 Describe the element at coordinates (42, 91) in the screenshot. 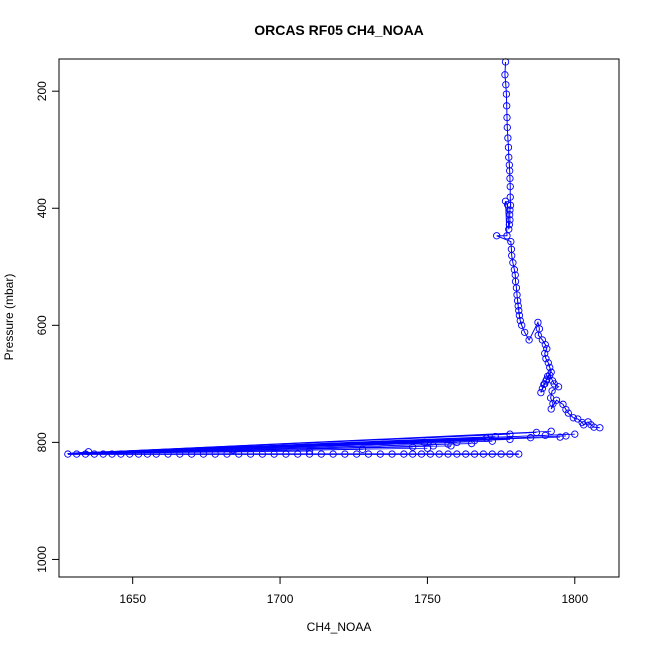

I see `y-tick-label: 200` at that location.